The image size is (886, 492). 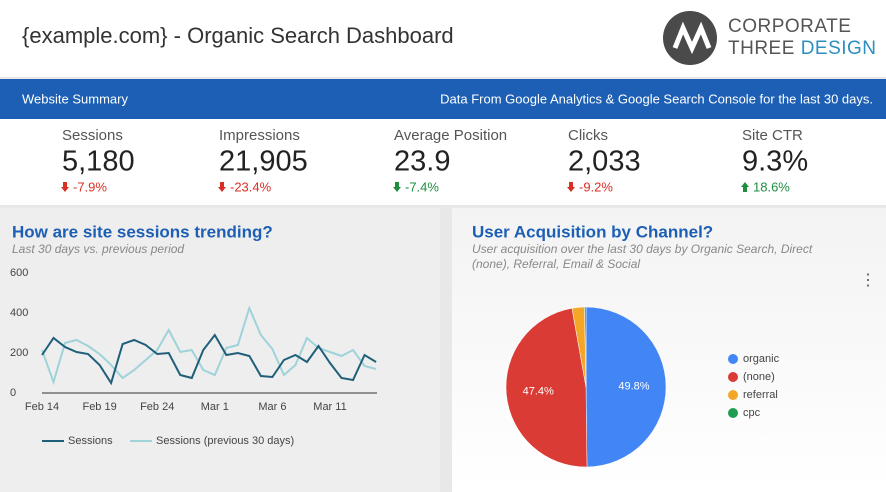 What do you see at coordinates (98, 162) in the screenshot?
I see `kpi-value: 5,180` at bounding box center [98, 162].